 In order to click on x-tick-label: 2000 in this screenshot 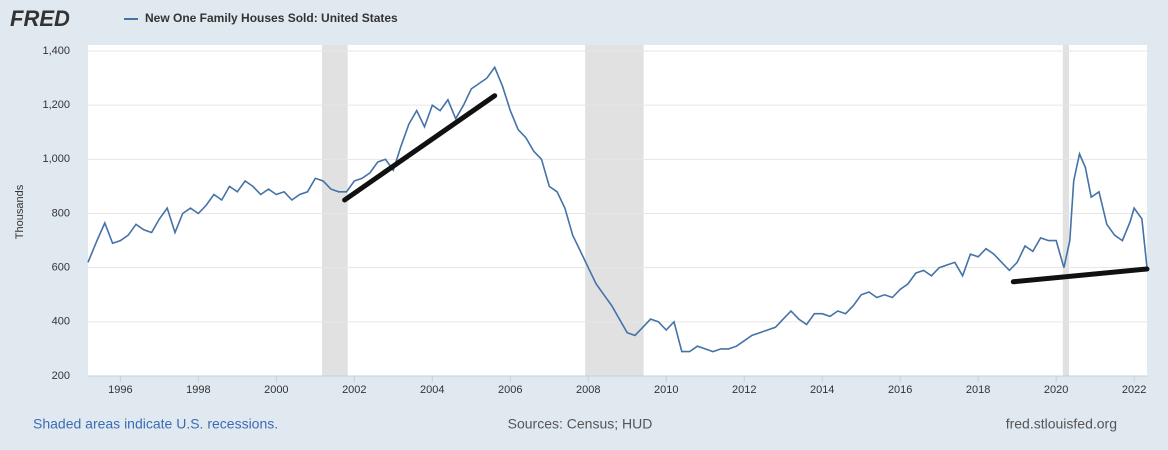, I will do `click(276, 390)`.